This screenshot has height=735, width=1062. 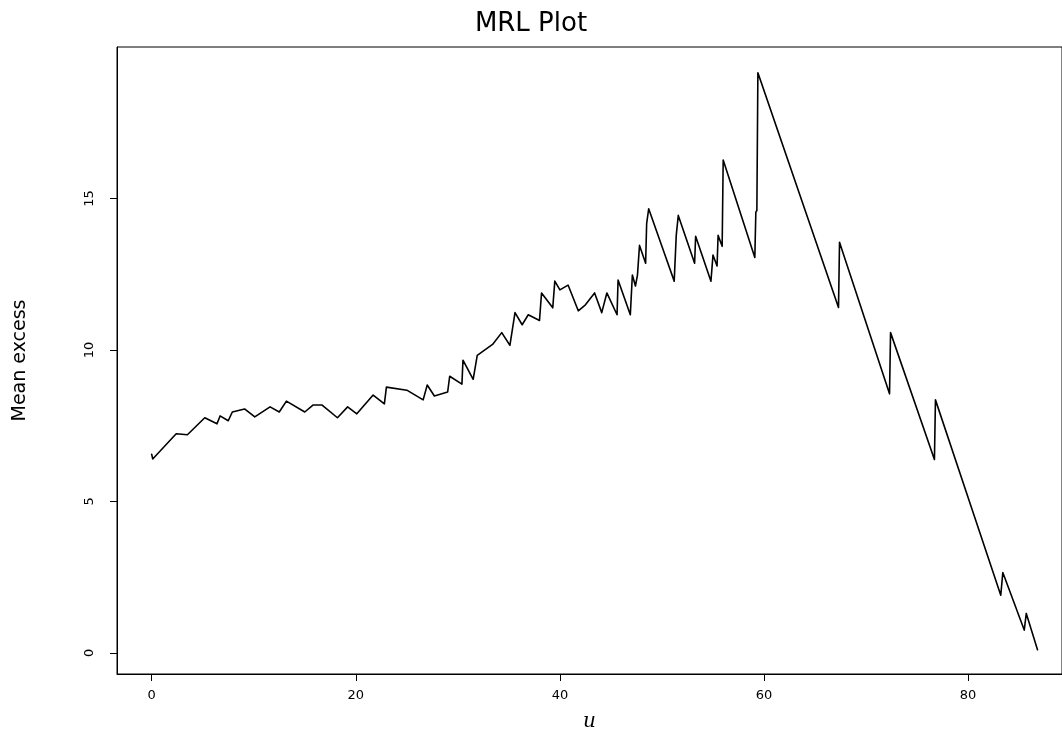 I want to click on x-tick-label: 20, so click(x=356, y=694).